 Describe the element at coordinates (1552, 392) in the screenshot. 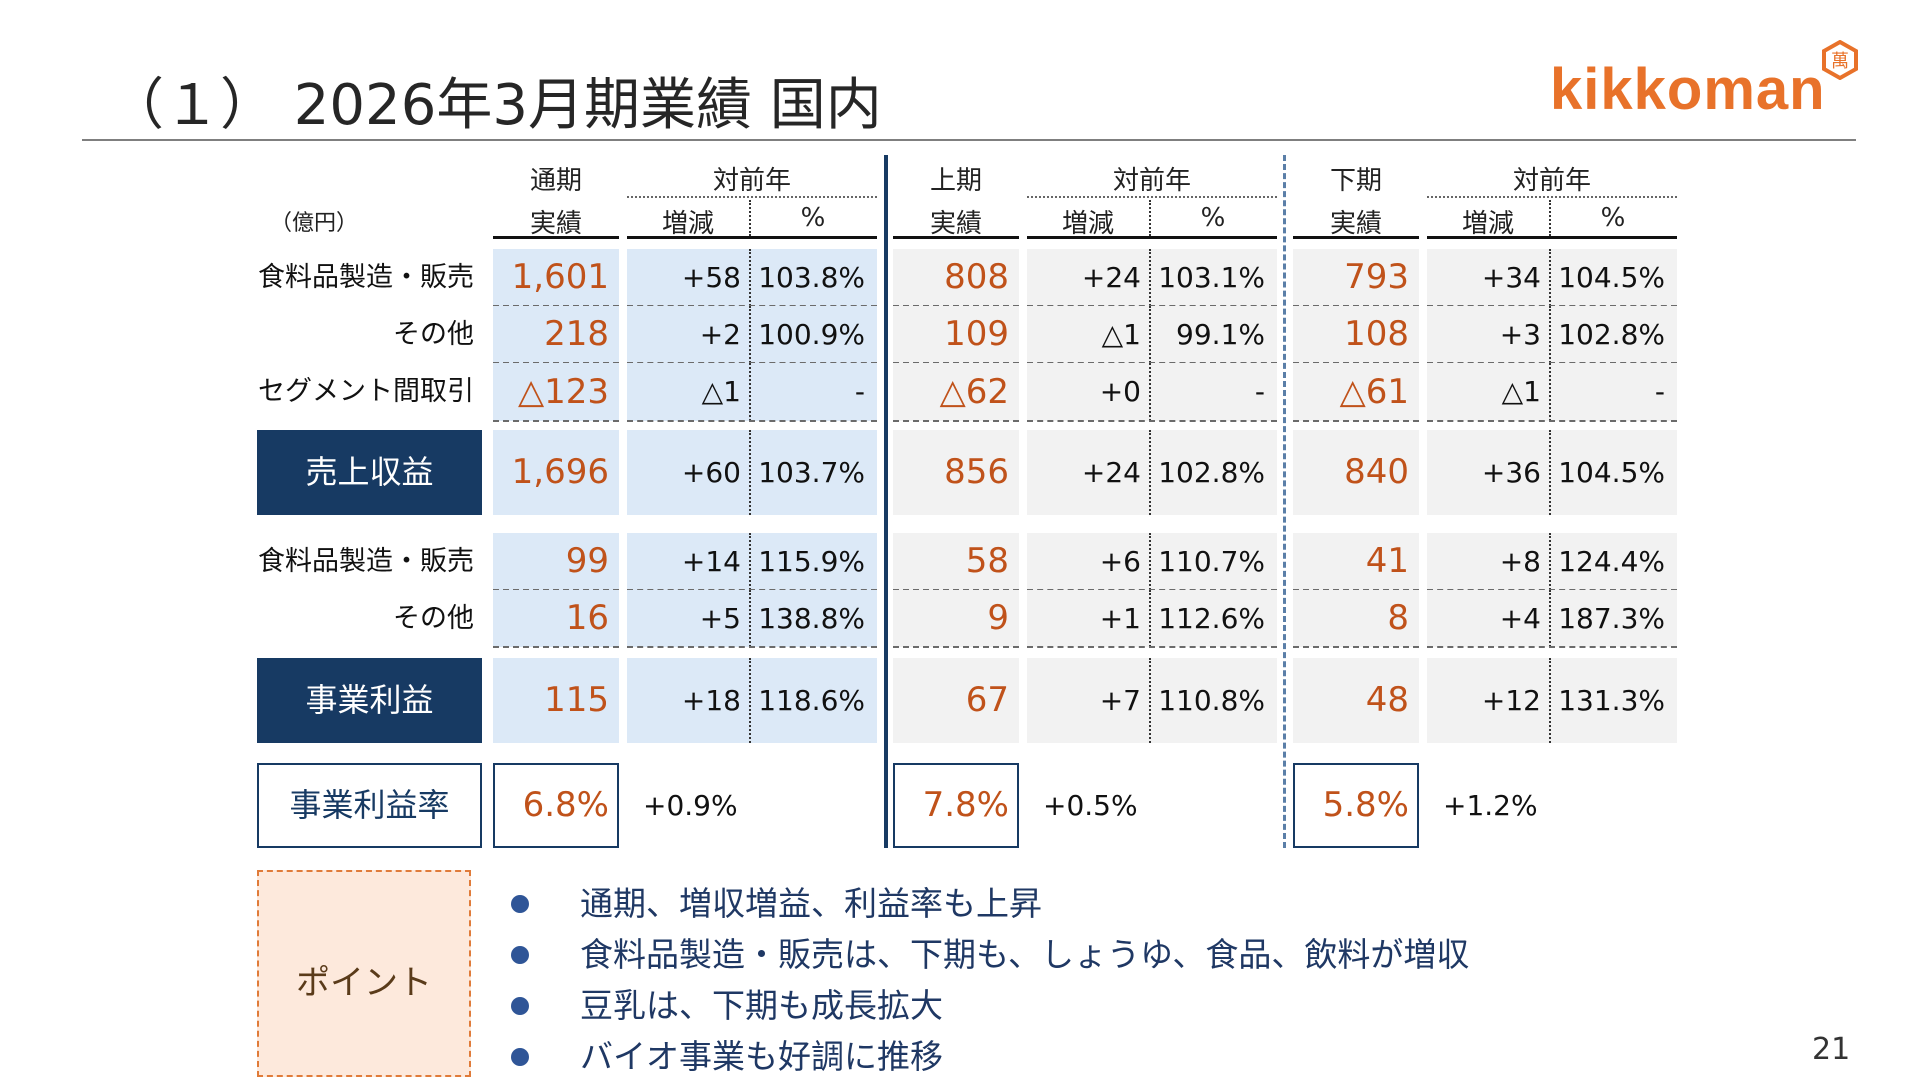

I see `cell-bg-yoy-segment_elim-h2` at that location.